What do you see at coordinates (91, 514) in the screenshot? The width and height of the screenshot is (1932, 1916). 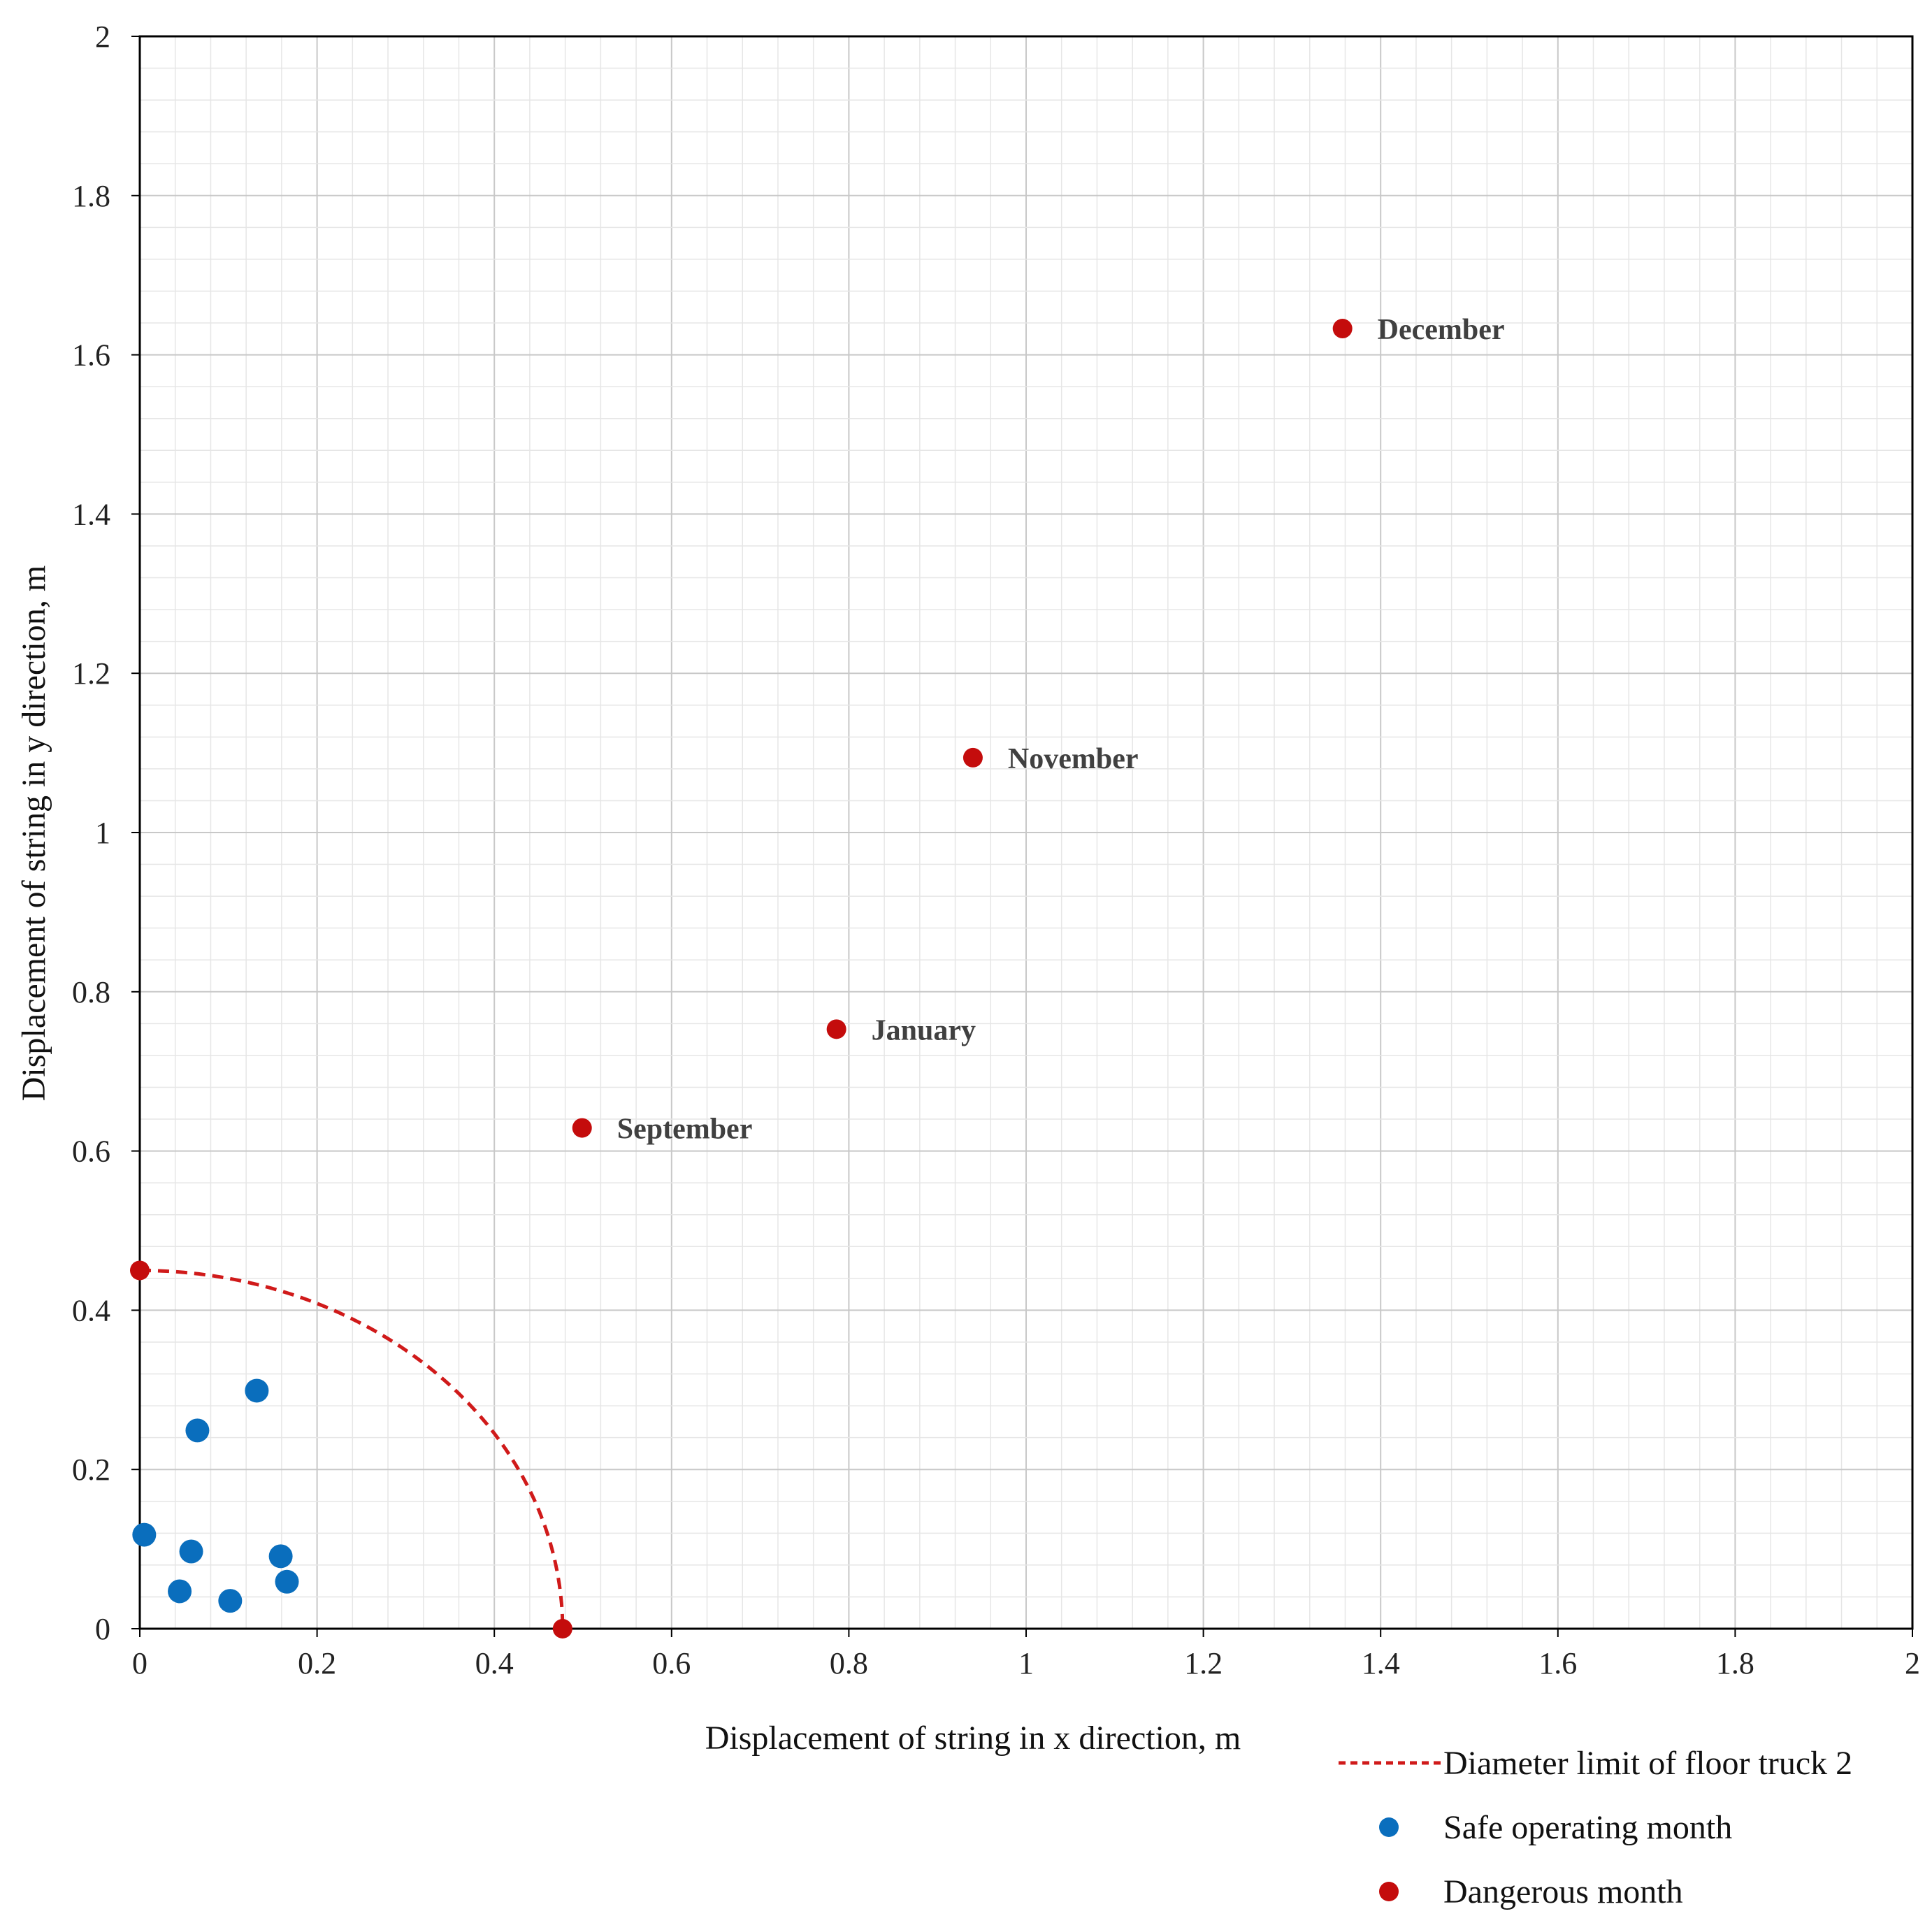 I see `y-tick-label: 1.4` at bounding box center [91, 514].